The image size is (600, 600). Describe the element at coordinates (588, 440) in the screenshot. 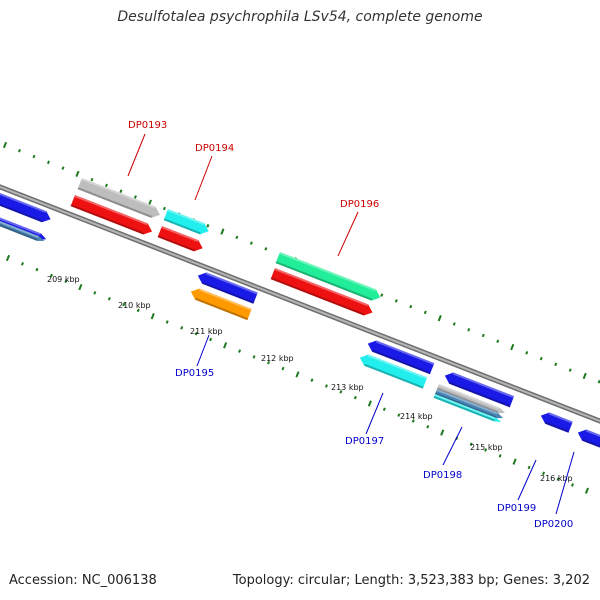

I see `gene-arrow-dp0200` at that location.